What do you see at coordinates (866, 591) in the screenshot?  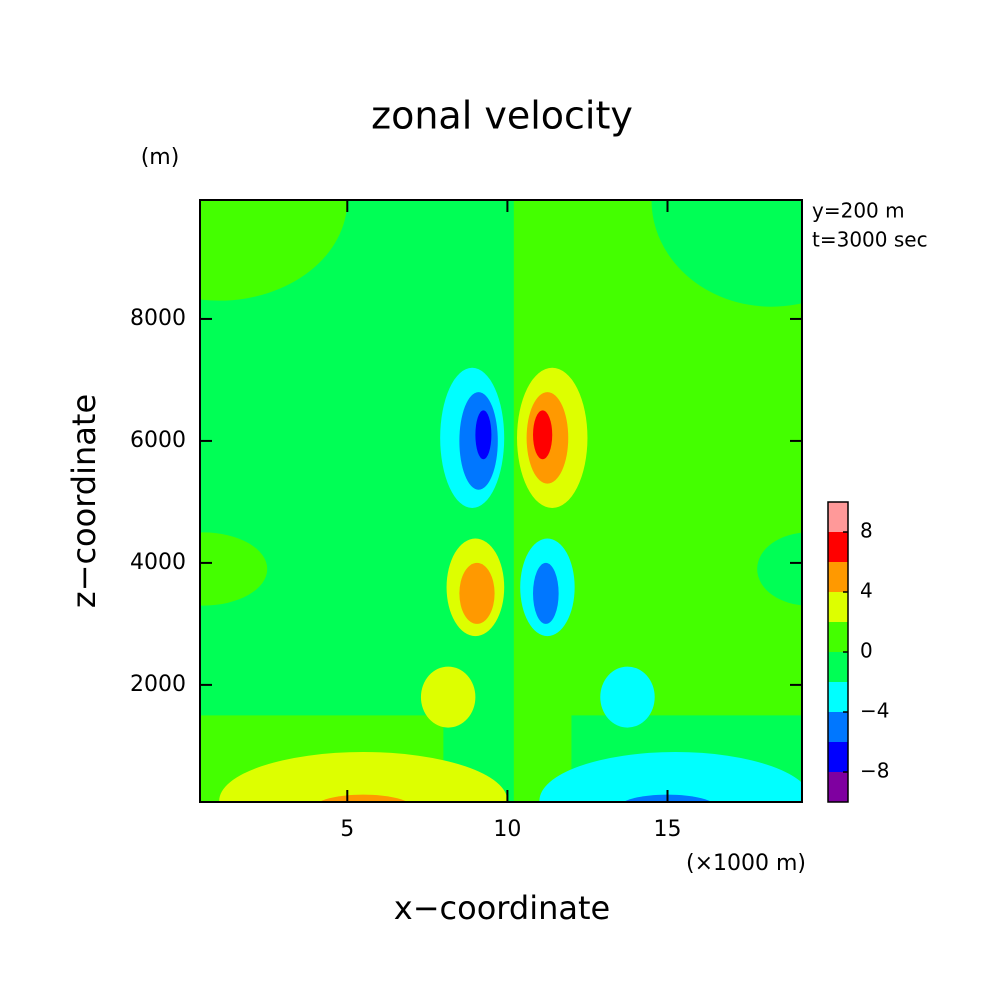 I see `colorbar-tick-label: 4` at bounding box center [866, 591].